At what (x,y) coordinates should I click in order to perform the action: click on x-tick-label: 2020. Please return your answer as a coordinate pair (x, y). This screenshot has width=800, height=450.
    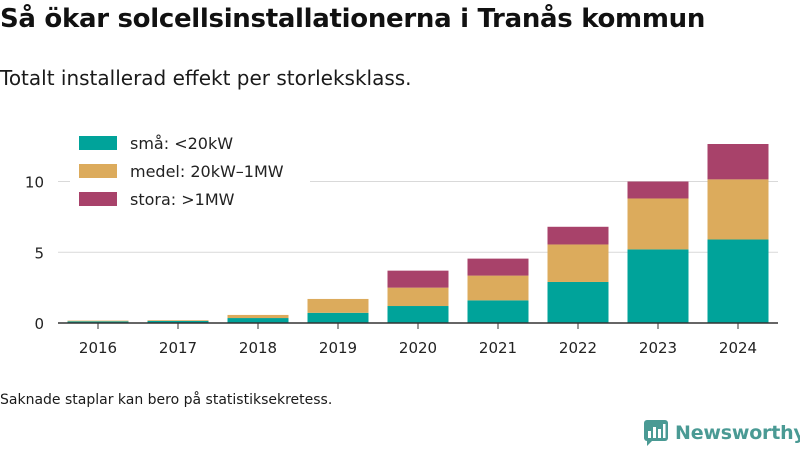
    Looking at the image, I should click on (418, 348).